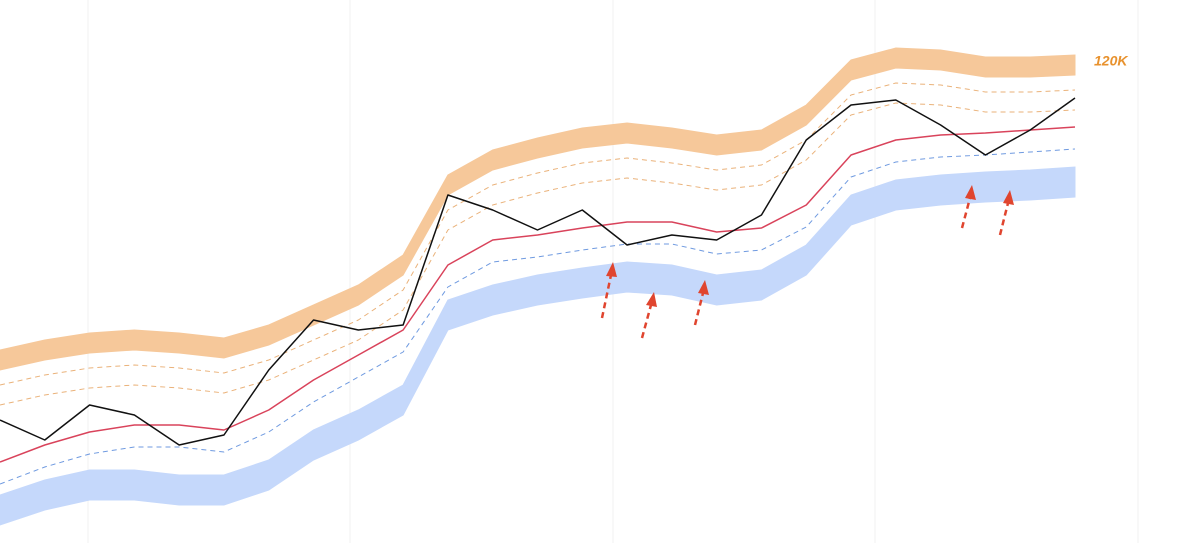 This screenshot has width=1200, height=543. Describe the element at coordinates (1111, 61) in the screenshot. I see `annotation: 120K` at that location.